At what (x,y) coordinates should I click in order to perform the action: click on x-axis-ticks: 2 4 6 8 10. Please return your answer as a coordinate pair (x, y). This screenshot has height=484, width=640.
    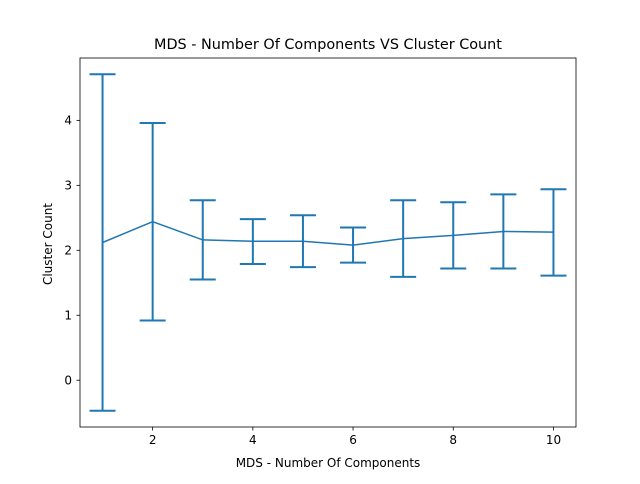
    Looking at the image, I should click on (355, 437).